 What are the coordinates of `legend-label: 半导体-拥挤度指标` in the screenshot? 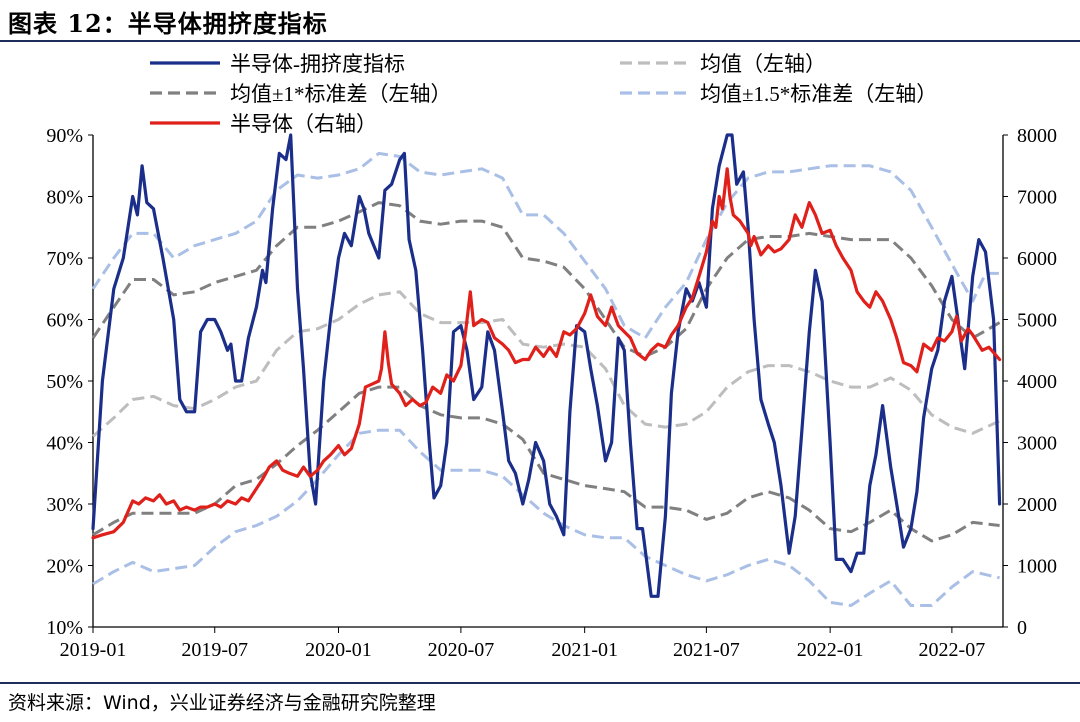 It's located at (317, 64).